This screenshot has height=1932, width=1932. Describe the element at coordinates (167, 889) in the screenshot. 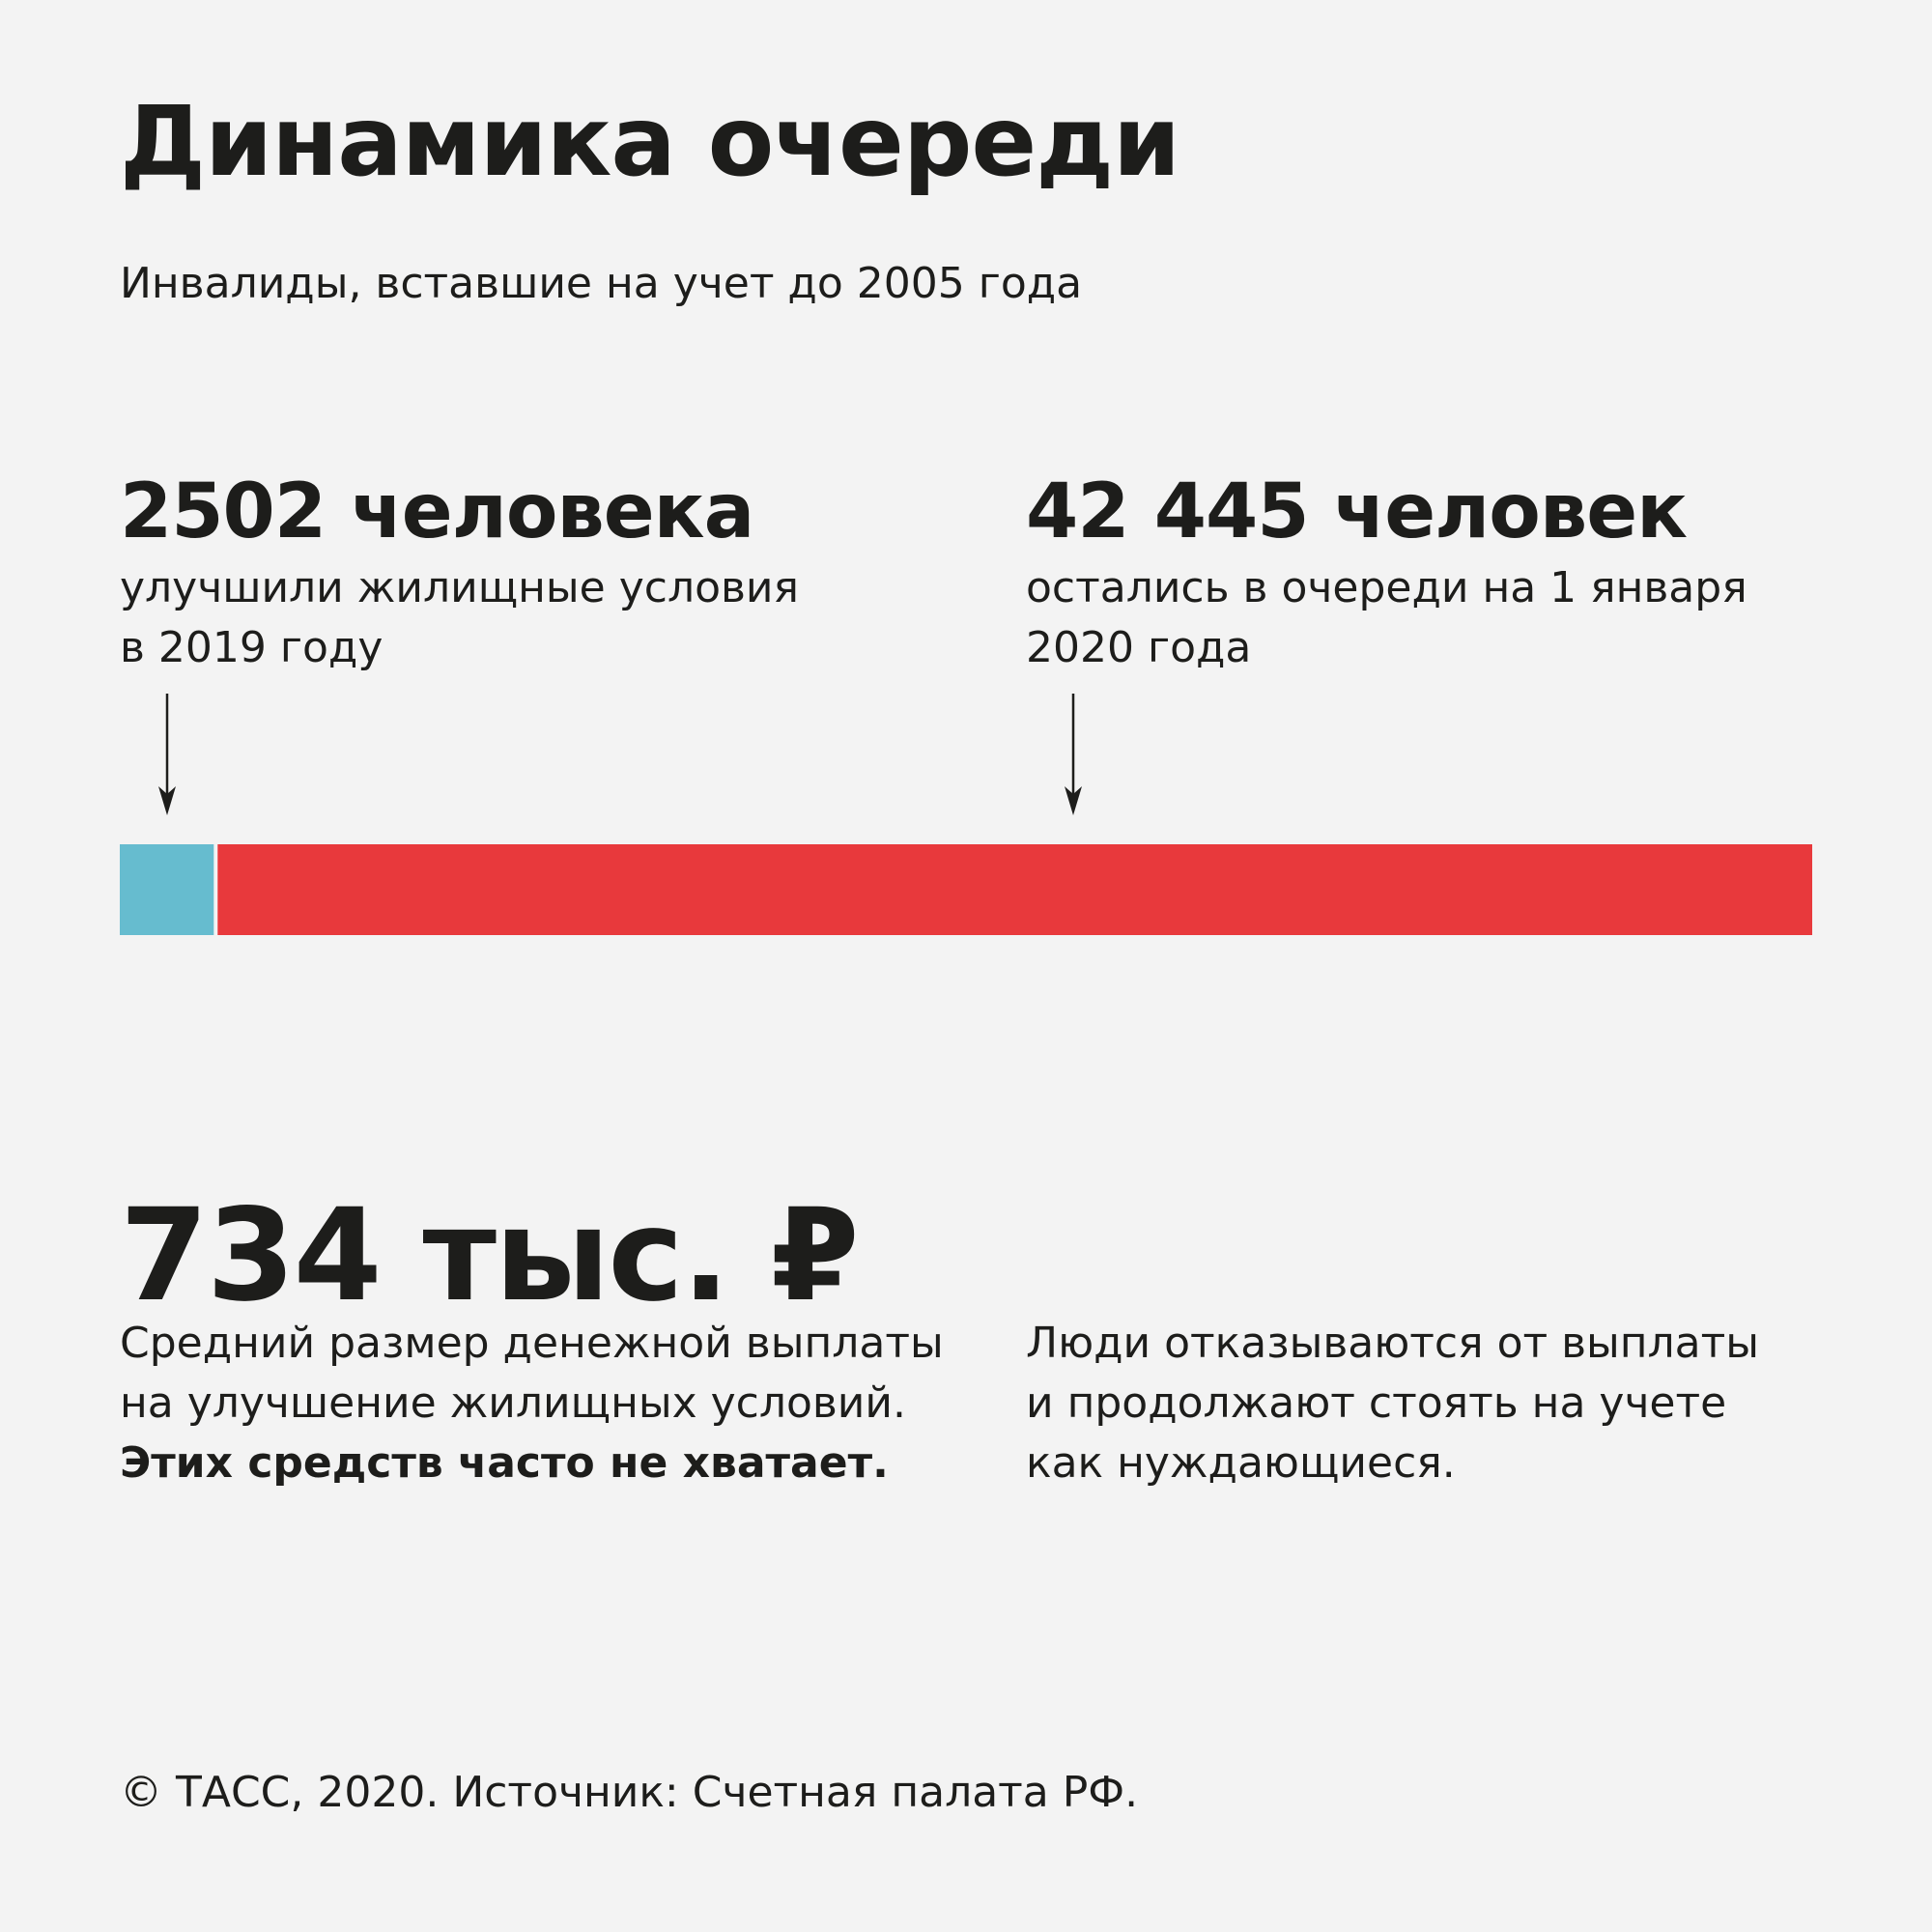

I see `bar-segment-improved` at that location.